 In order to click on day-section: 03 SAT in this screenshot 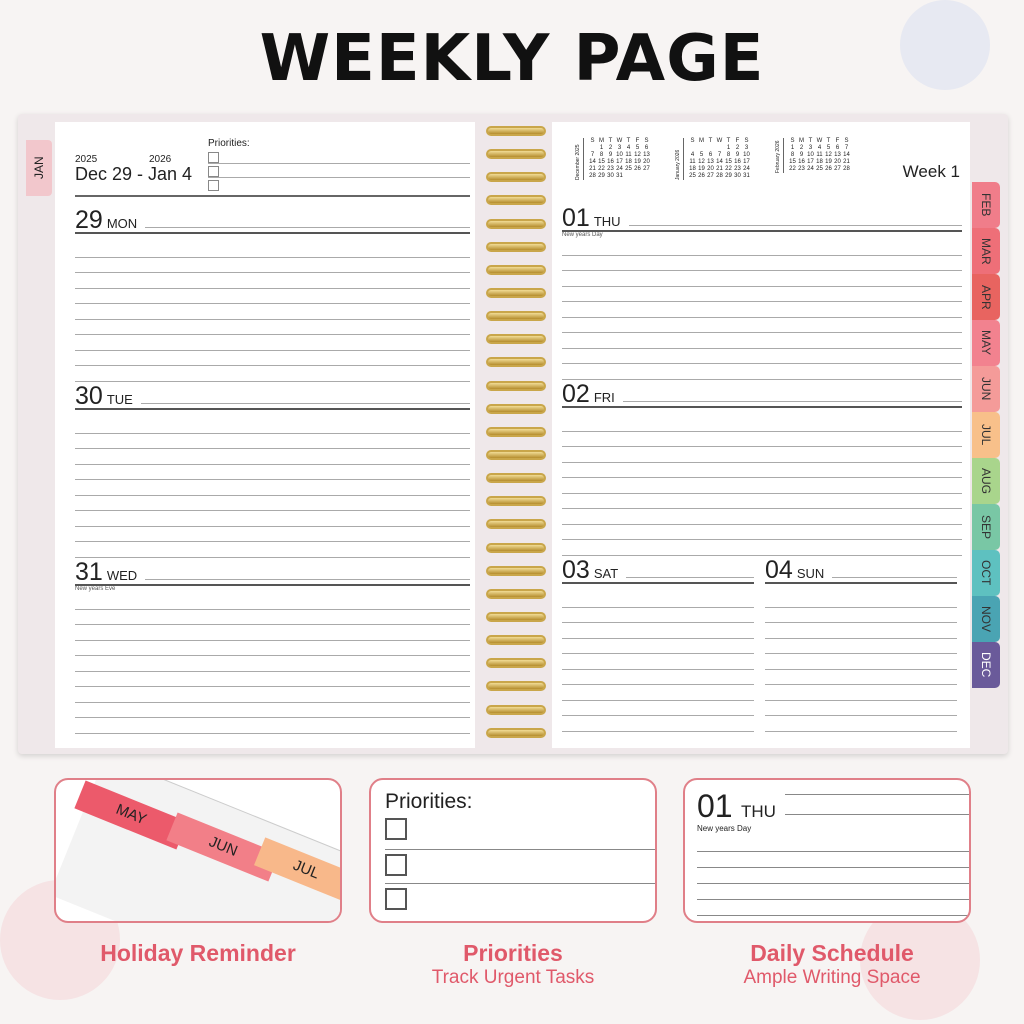, I will do `click(658, 642)`.